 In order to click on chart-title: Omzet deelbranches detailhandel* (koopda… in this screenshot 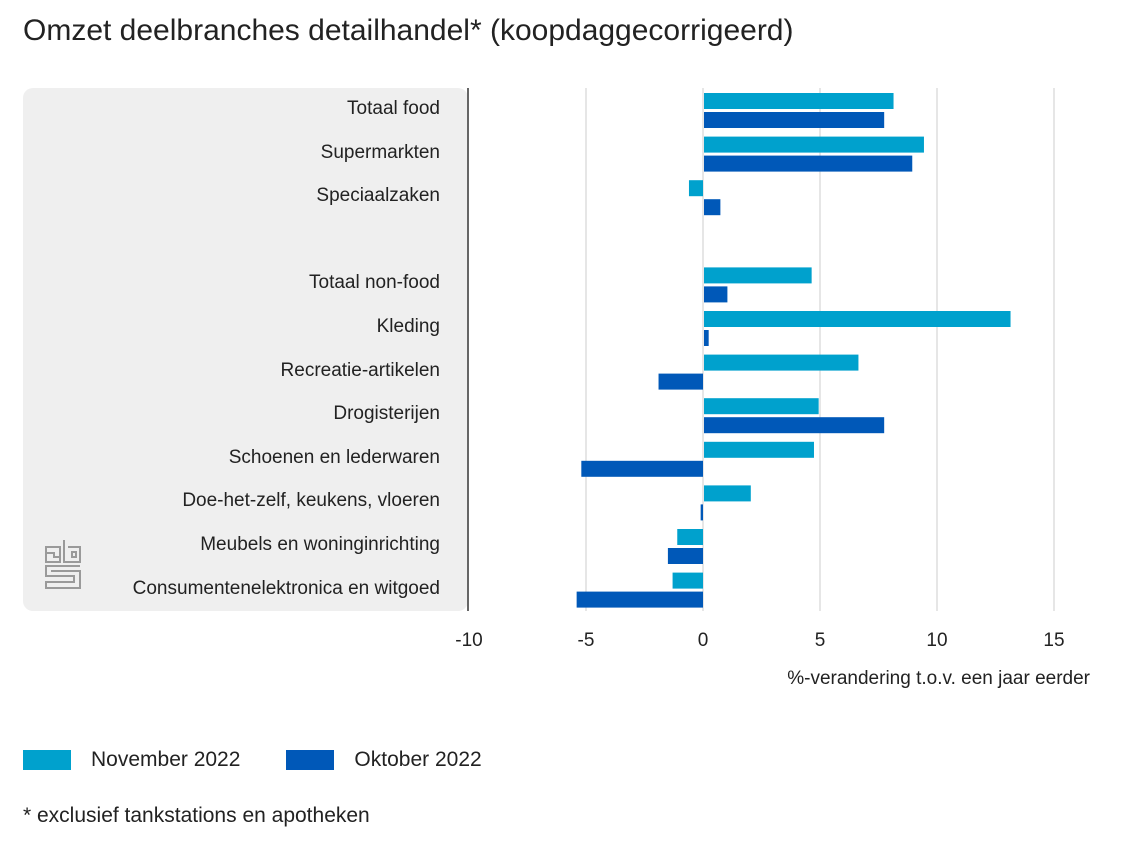, I will do `click(408, 30)`.